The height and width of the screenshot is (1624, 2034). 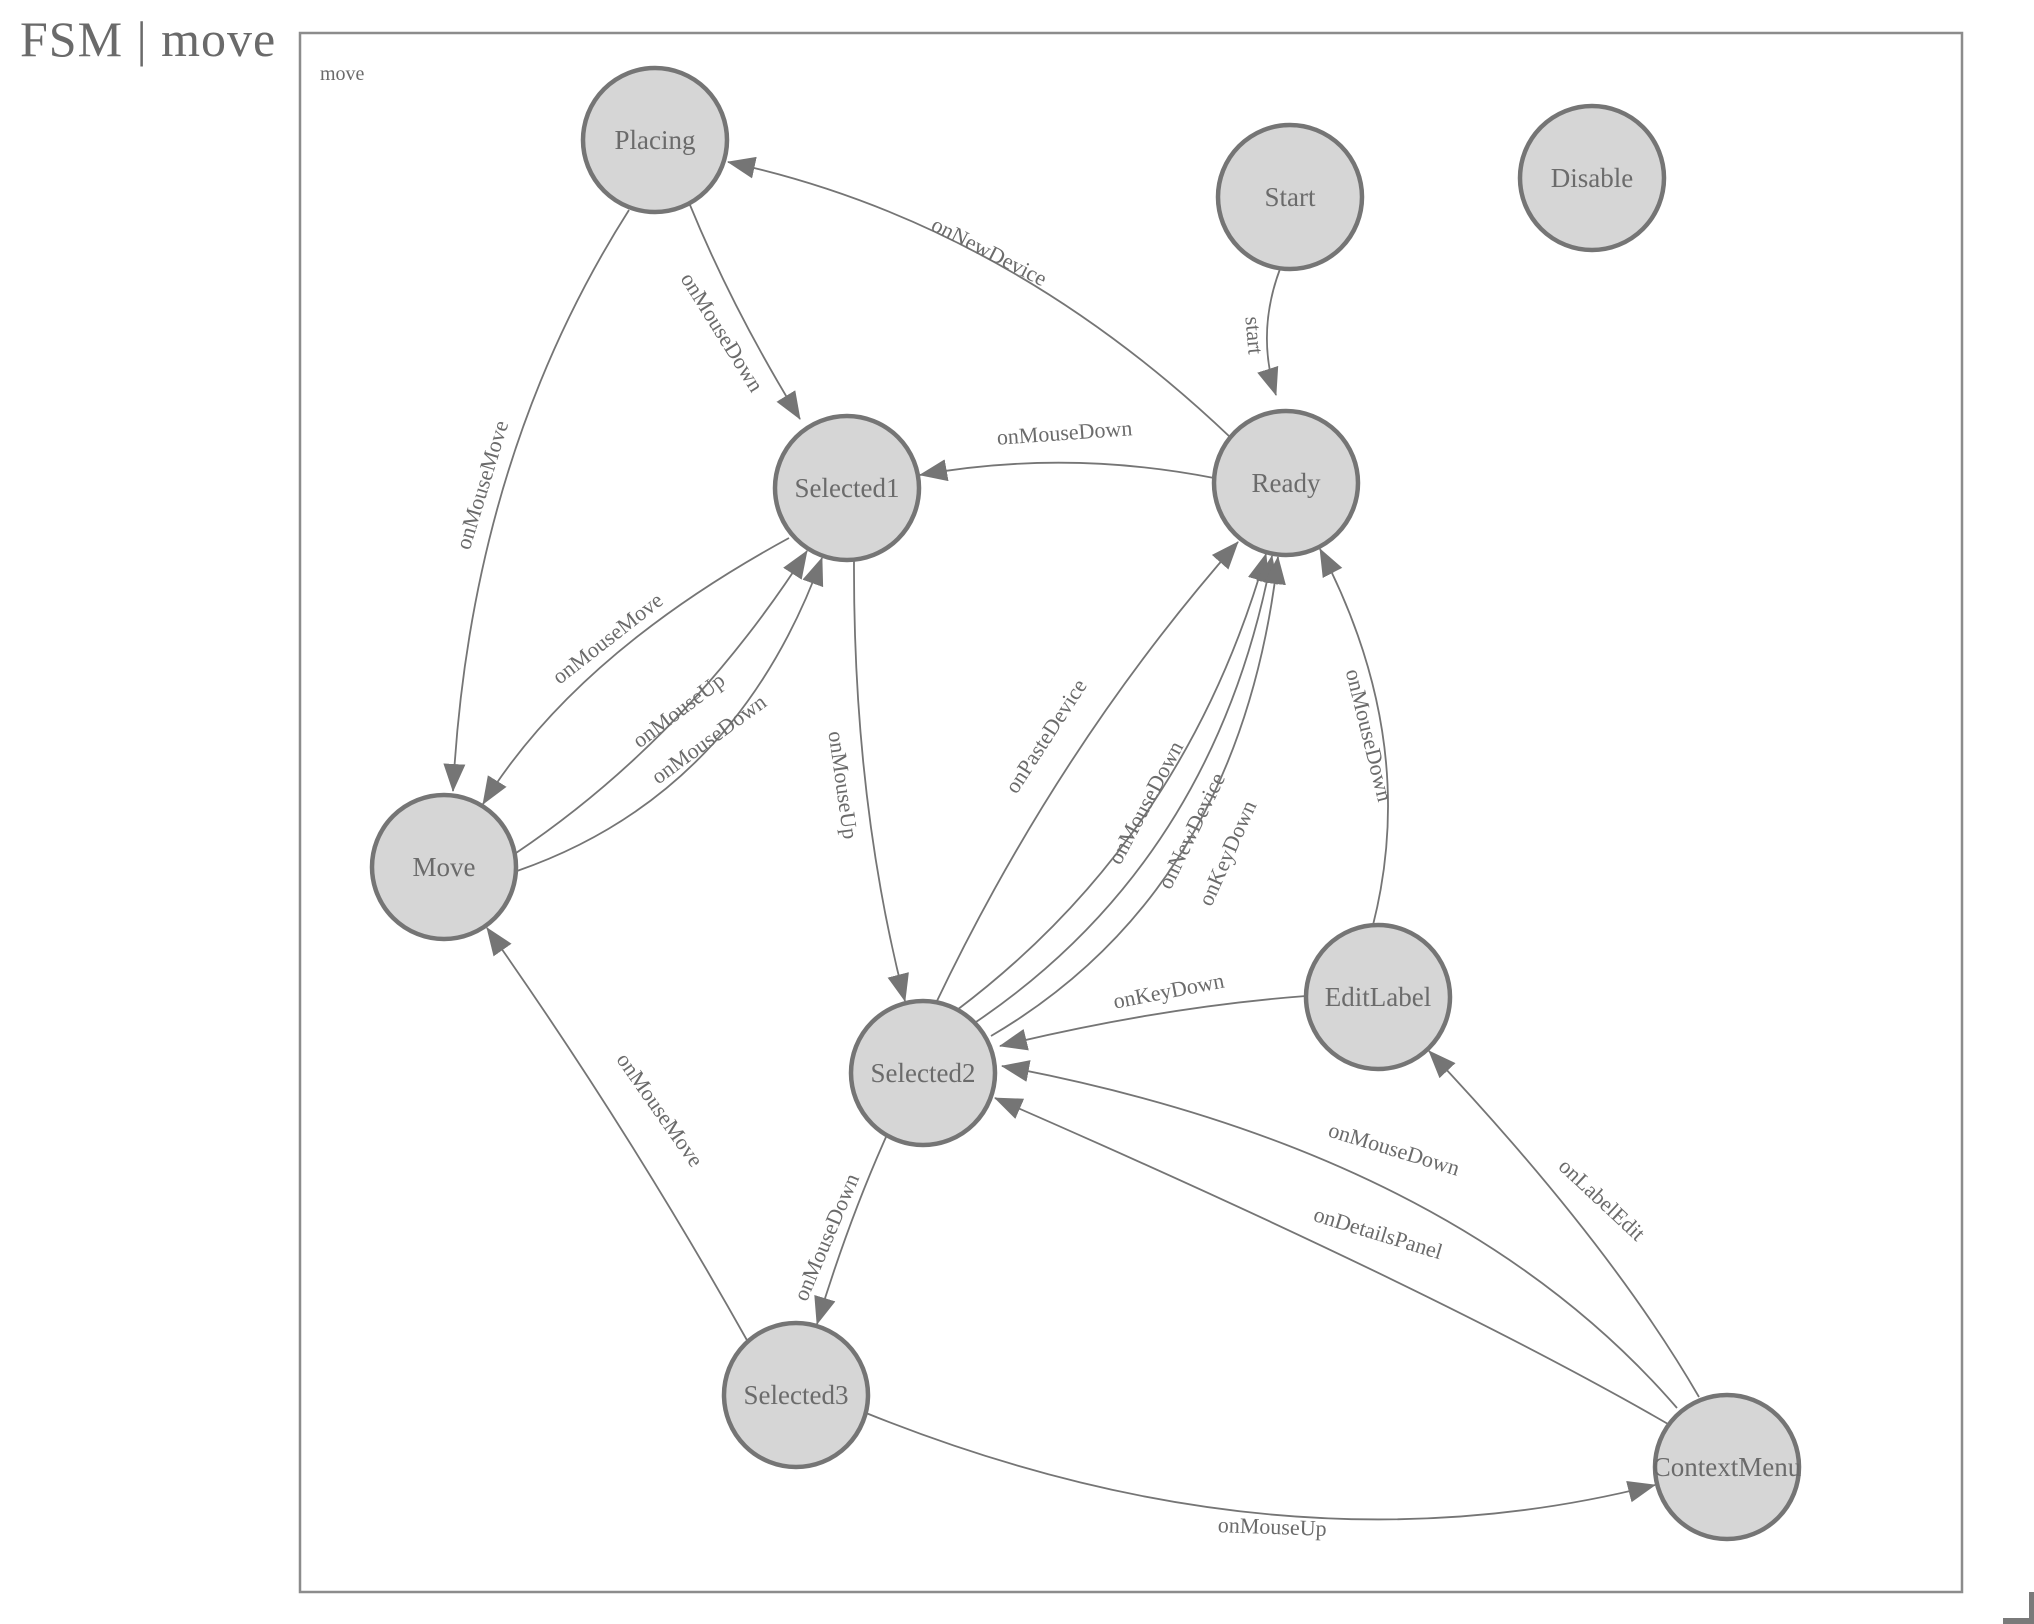 What do you see at coordinates (1153, 1023) in the screenshot?
I see `edge-editlabel-to-selected2` at bounding box center [1153, 1023].